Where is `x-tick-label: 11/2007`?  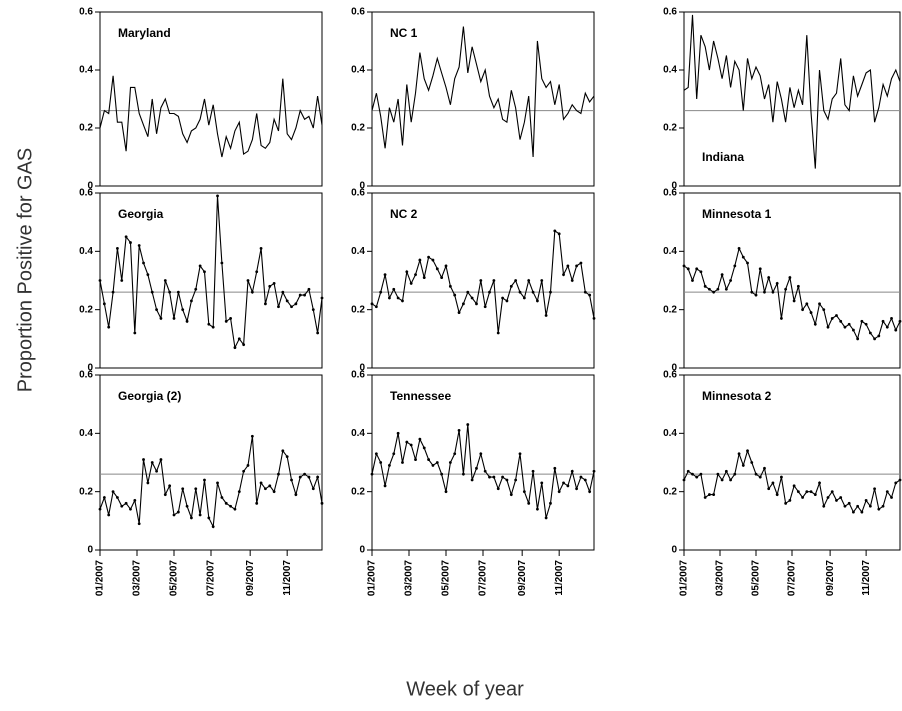 x-tick-label: 11/2007 is located at coordinates (866, 578).